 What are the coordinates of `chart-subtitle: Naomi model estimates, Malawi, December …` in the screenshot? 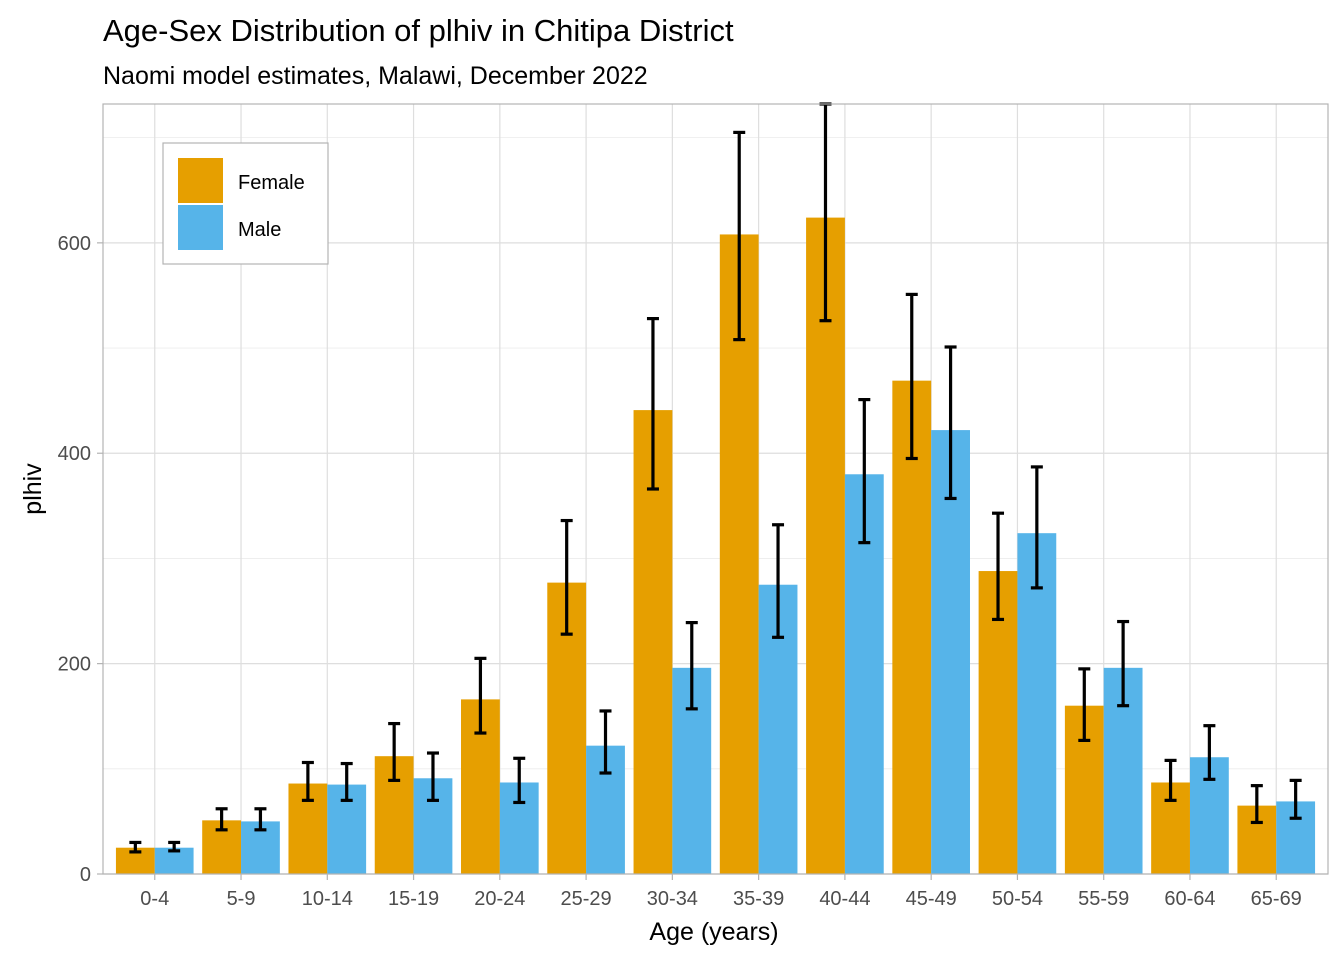 It's located at (375, 76).